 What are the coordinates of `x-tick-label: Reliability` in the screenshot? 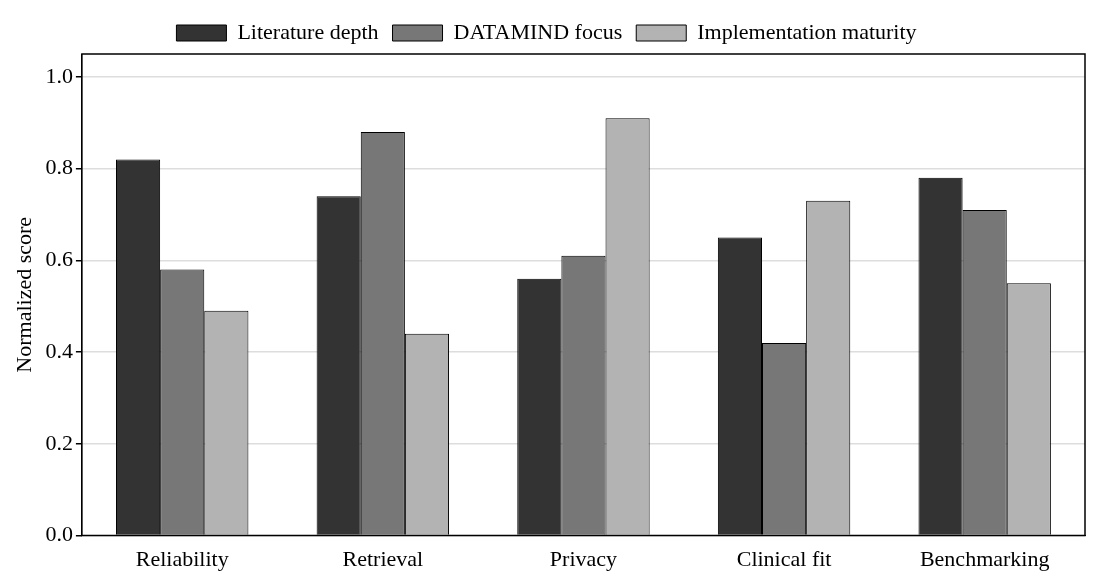 It's located at (182, 558).